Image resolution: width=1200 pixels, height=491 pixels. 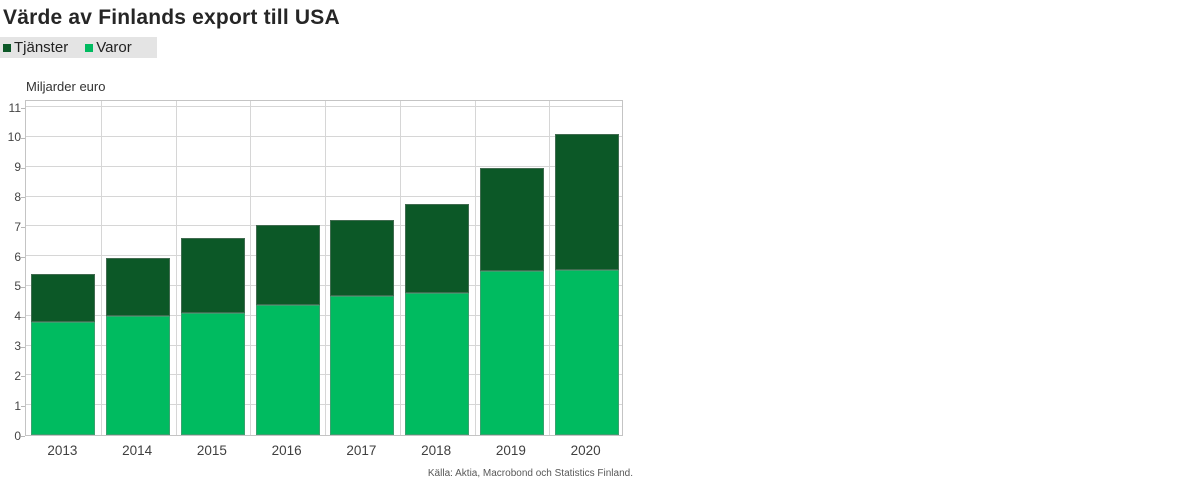 I want to click on chart-title: Värde av Finlands export till USA, so click(x=171, y=17).